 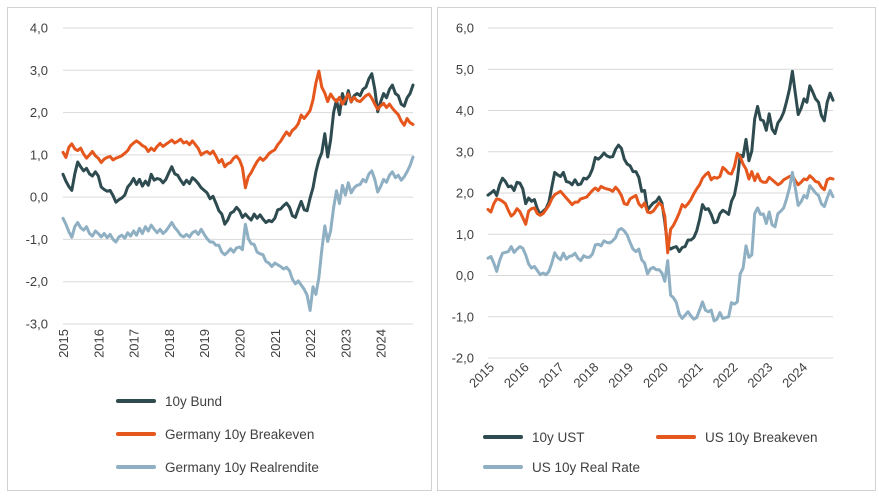 What do you see at coordinates (465, 28) in the screenshot?
I see `svg-text: 6,0` at bounding box center [465, 28].